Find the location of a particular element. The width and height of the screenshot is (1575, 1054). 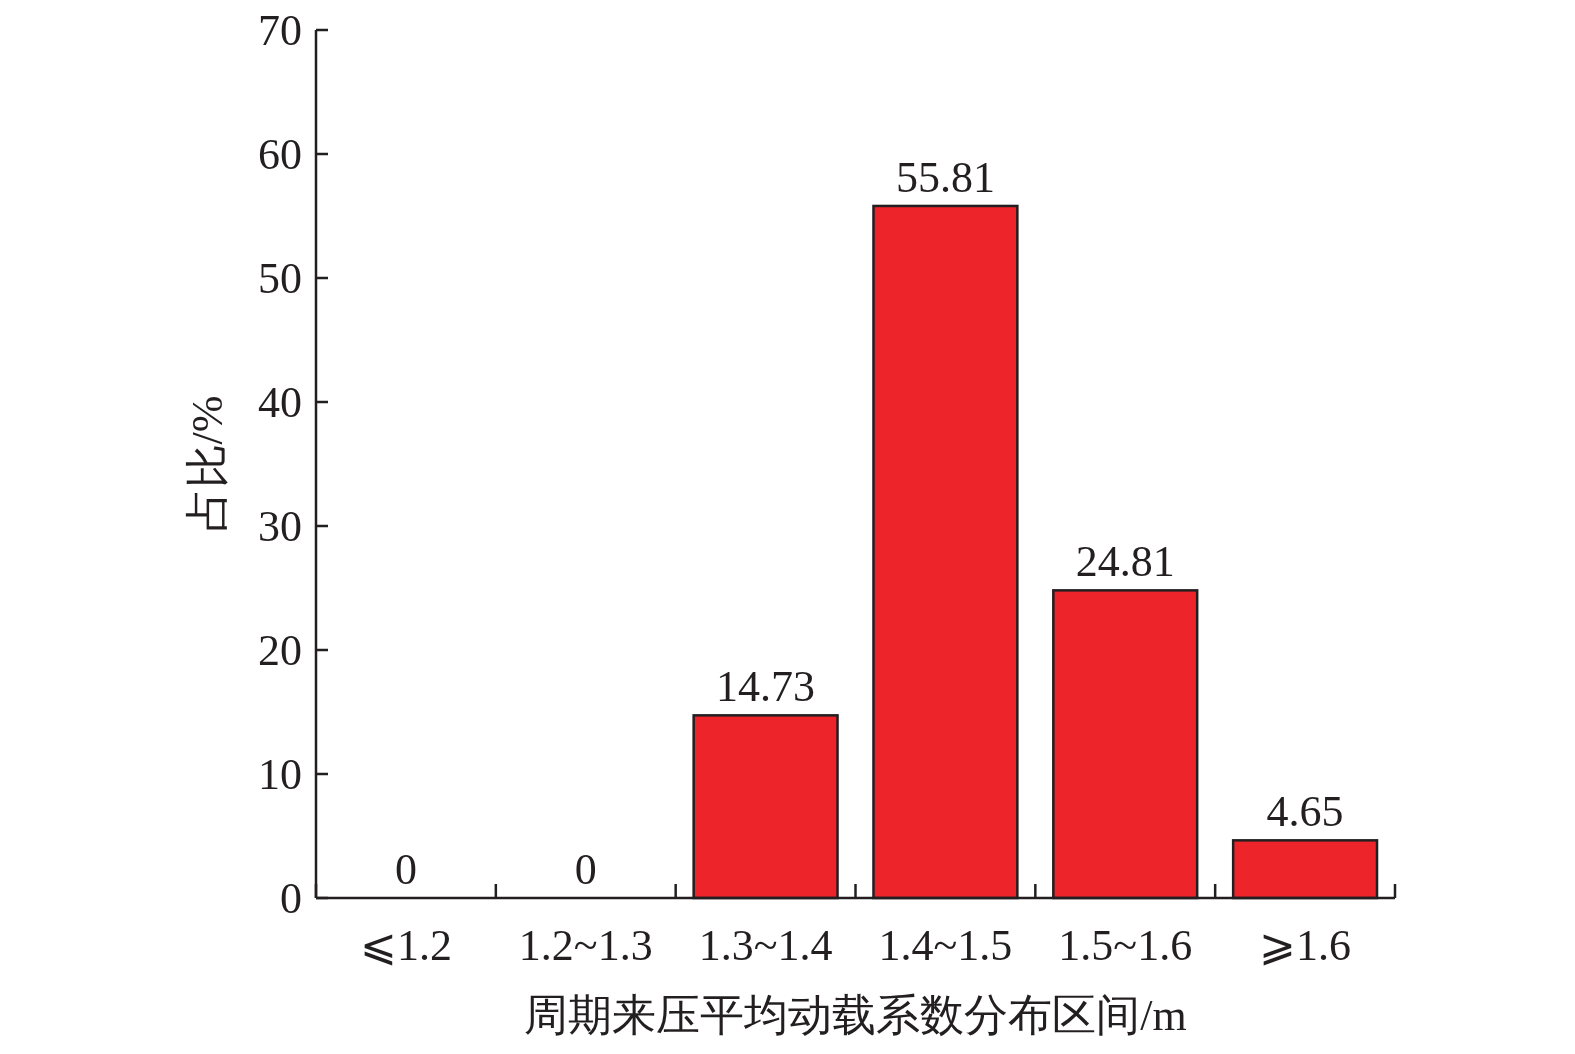

x-tick-label: 1.3~1.4 is located at coordinates (765, 945).